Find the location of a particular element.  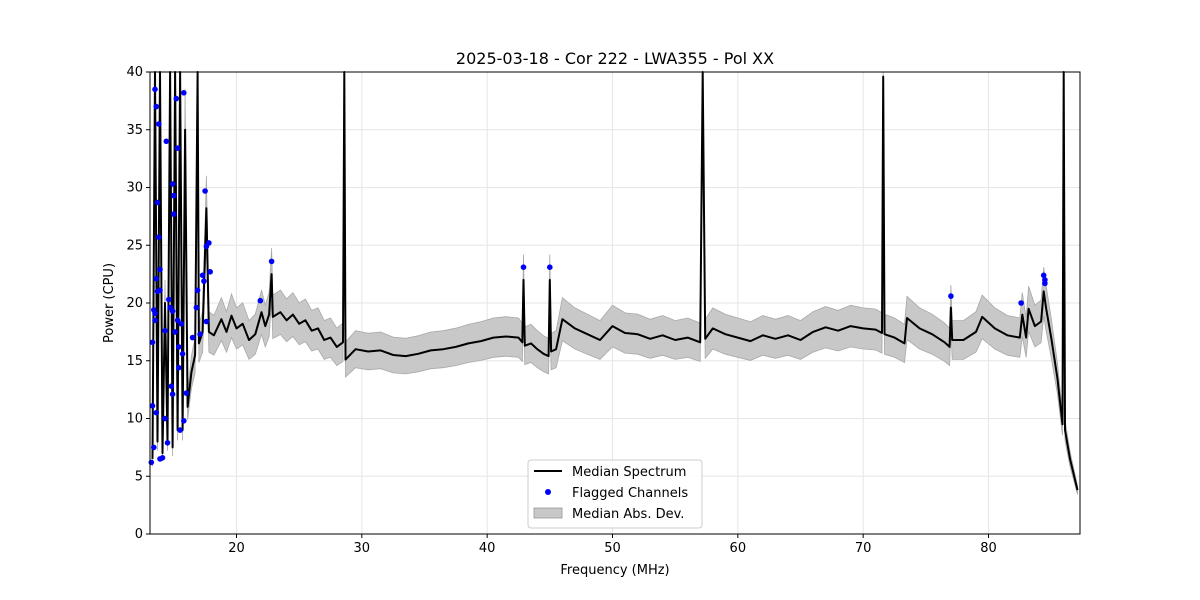

y-tick-label: 10 is located at coordinates (134, 419).